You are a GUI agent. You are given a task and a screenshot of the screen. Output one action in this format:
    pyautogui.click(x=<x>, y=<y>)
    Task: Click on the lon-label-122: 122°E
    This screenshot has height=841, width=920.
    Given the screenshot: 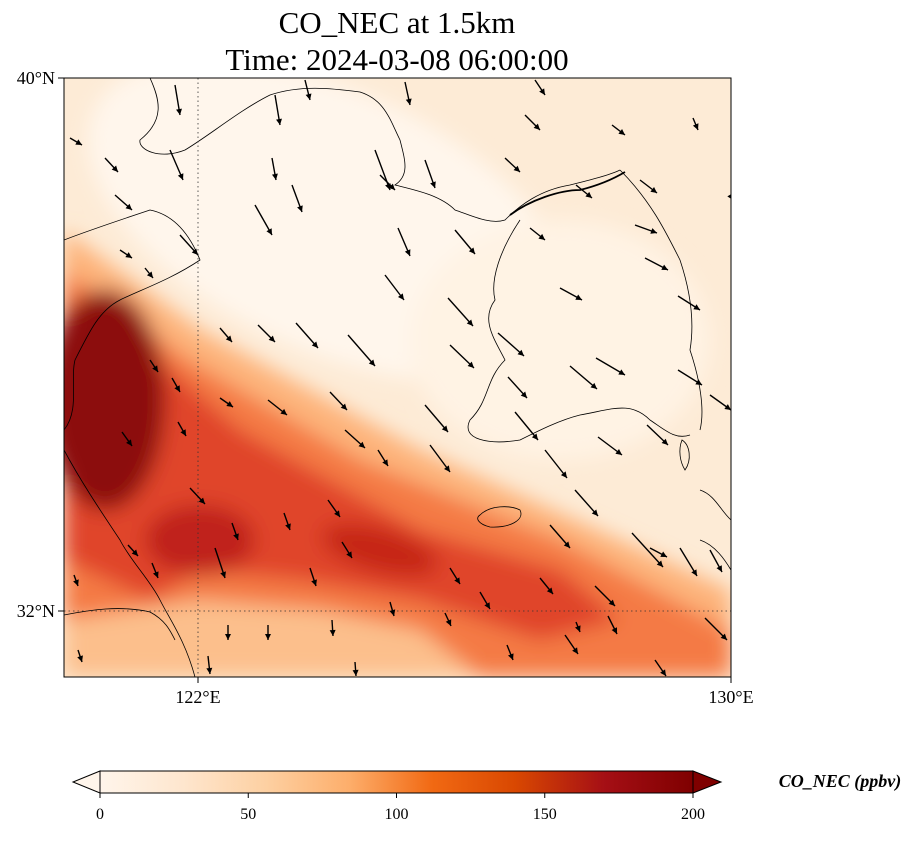 What is the action you would take?
    pyautogui.click(x=197, y=697)
    